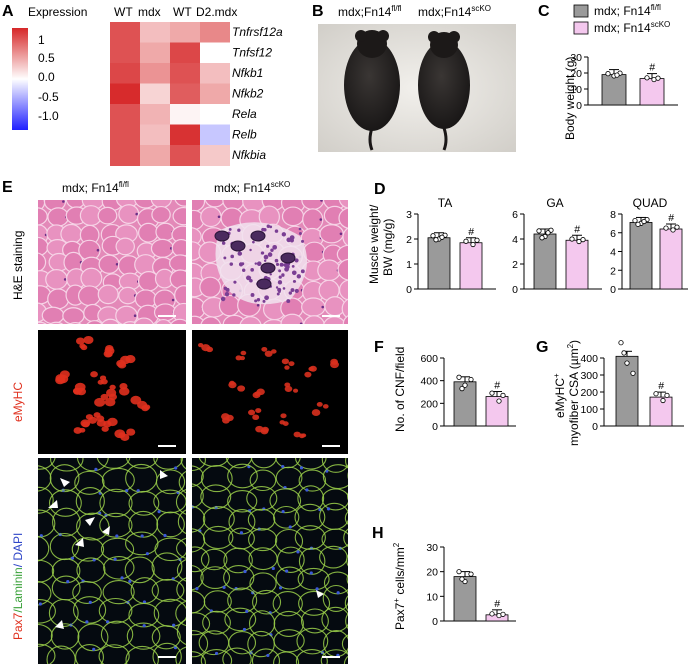 The width and height of the screenshot is (700, 672). I want to click on colorbar-tick: -1.0, so click(48, 116).